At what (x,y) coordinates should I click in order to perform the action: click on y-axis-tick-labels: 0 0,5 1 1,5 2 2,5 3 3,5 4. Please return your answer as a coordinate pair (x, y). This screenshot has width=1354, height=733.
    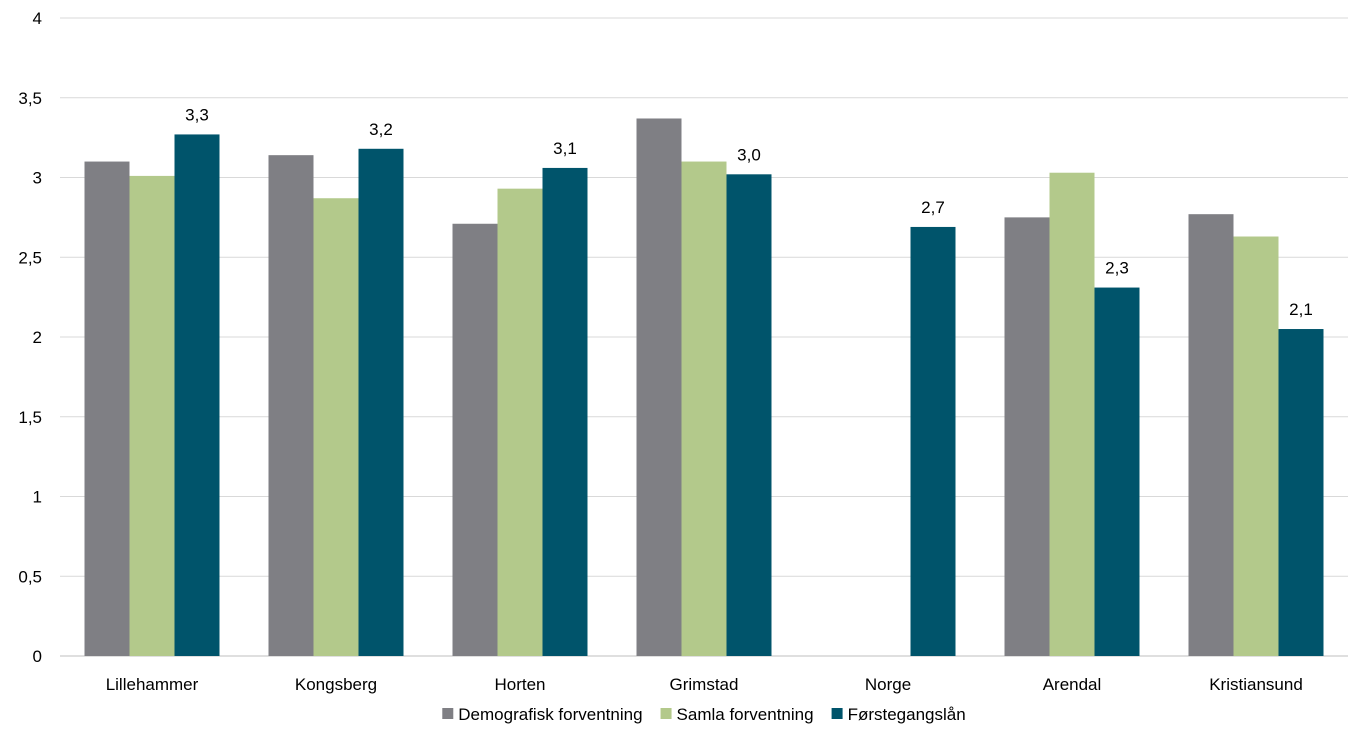
    Looking at the image, I should click on (30, 337).